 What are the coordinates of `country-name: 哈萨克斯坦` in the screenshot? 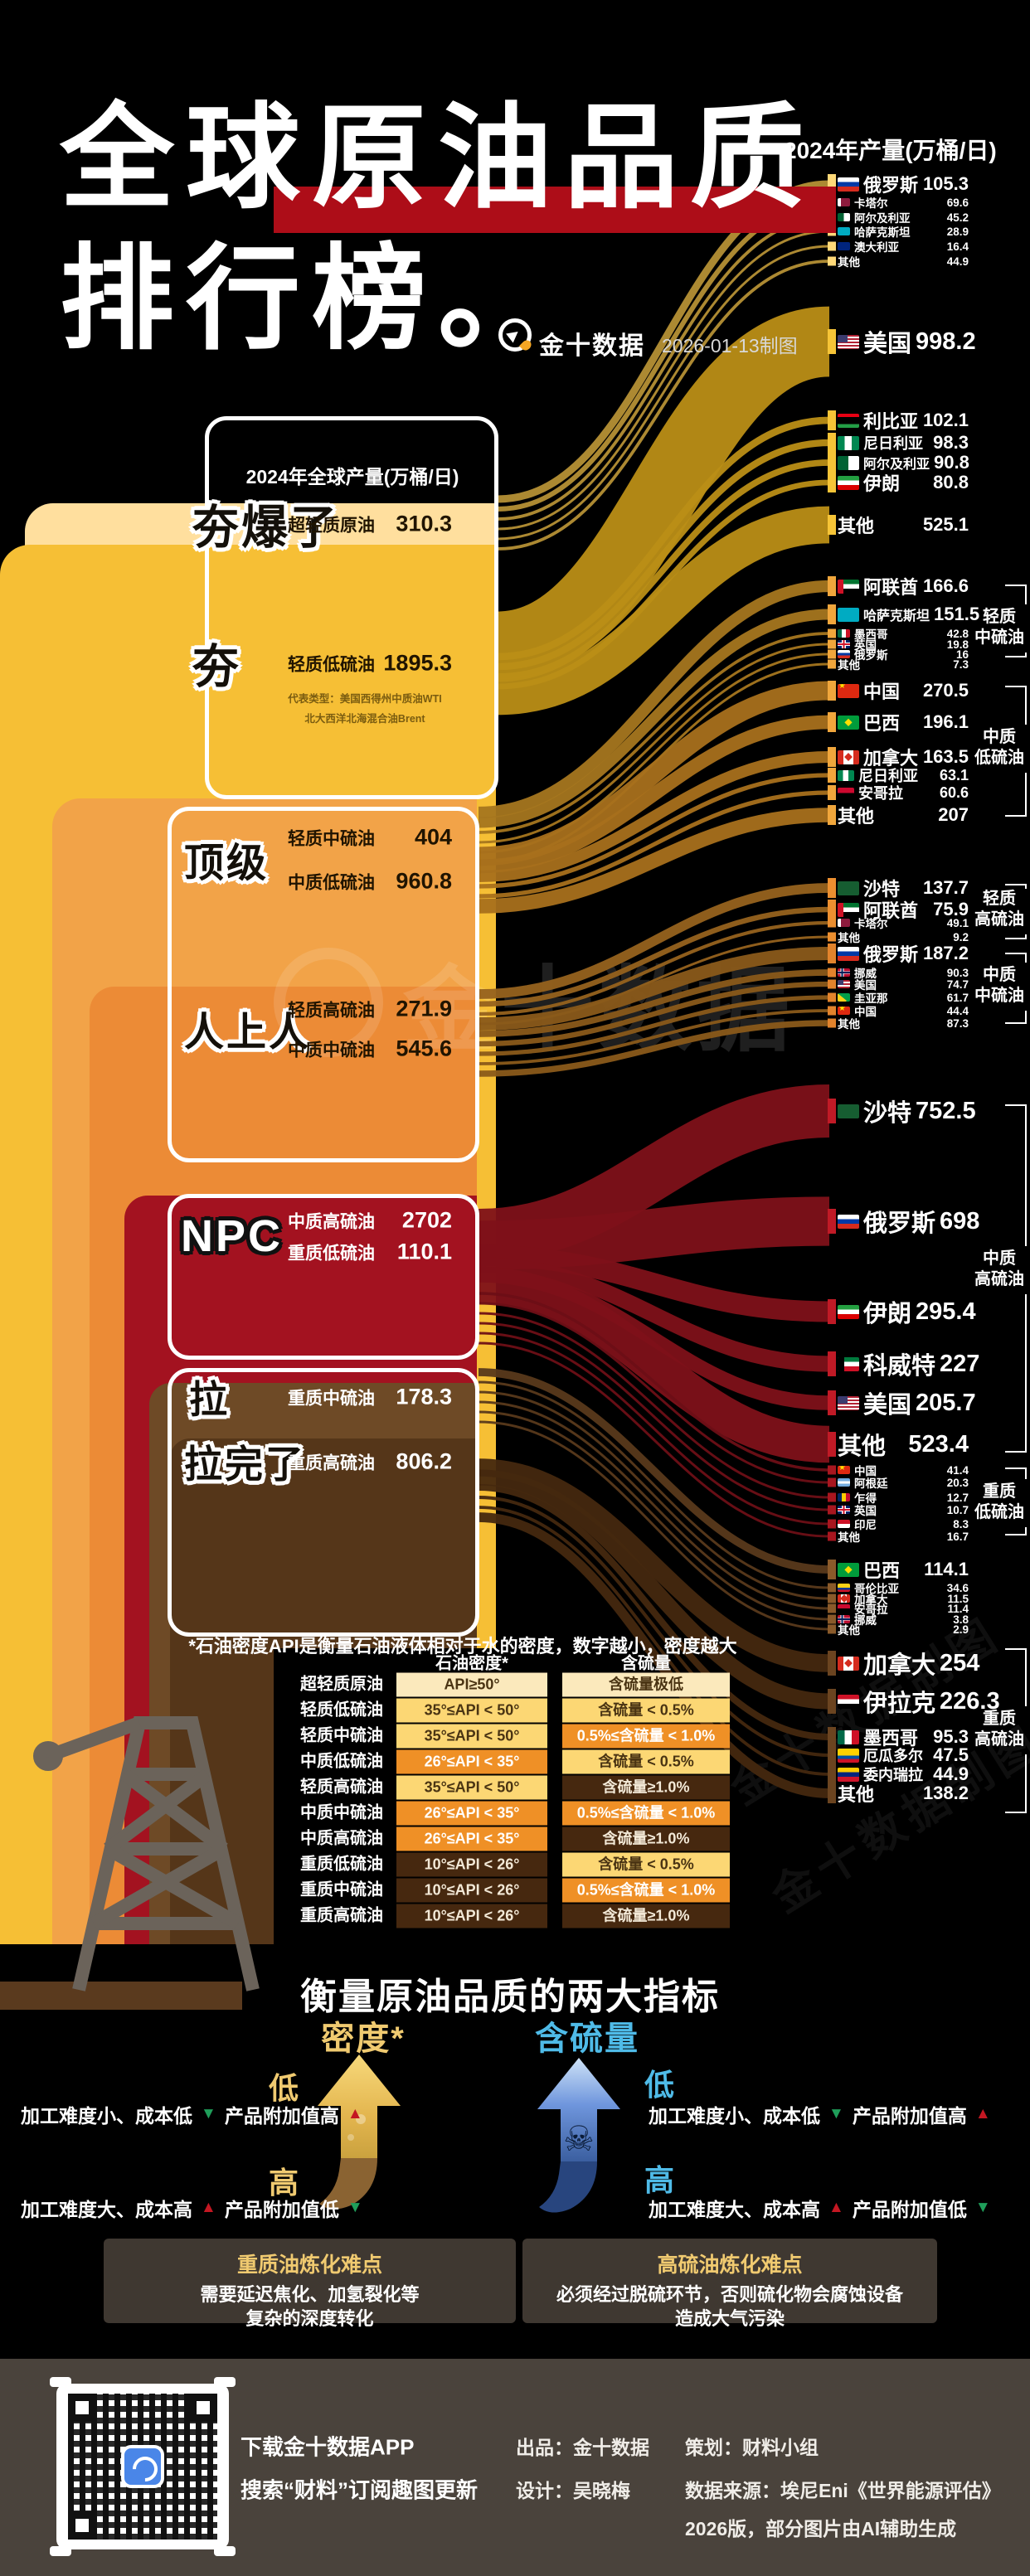 It's located at (883, 232).